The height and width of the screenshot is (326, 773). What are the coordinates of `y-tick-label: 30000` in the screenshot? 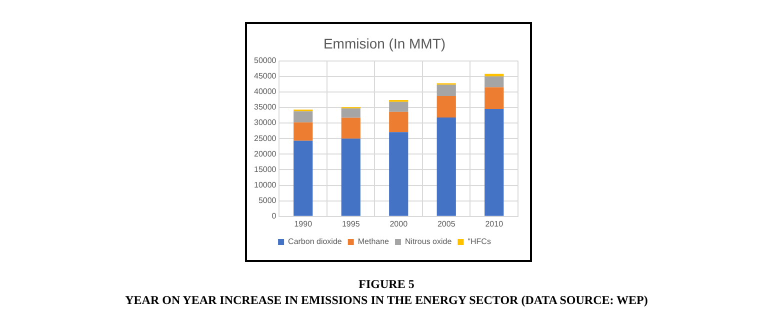 It's located at (265, 123).